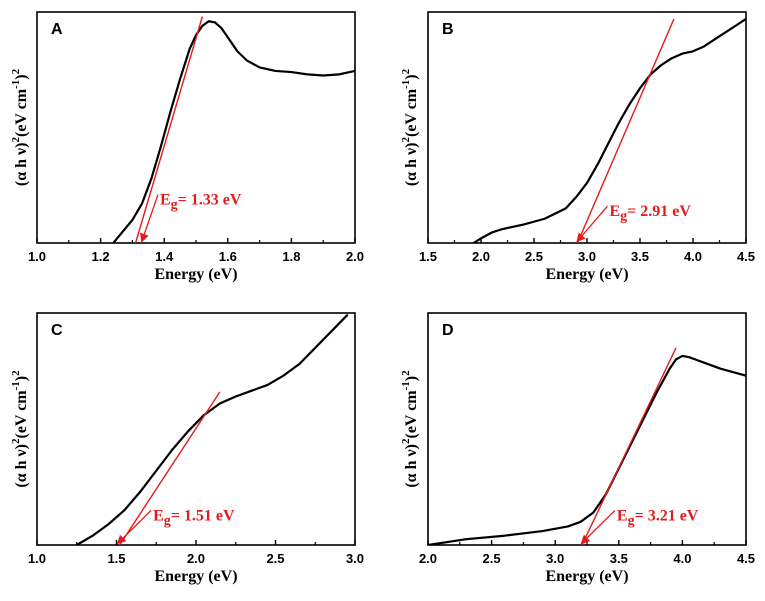  Describe the element at coordinates (448, 29) in the screenshot. I see `panel-letter: B` at that location.